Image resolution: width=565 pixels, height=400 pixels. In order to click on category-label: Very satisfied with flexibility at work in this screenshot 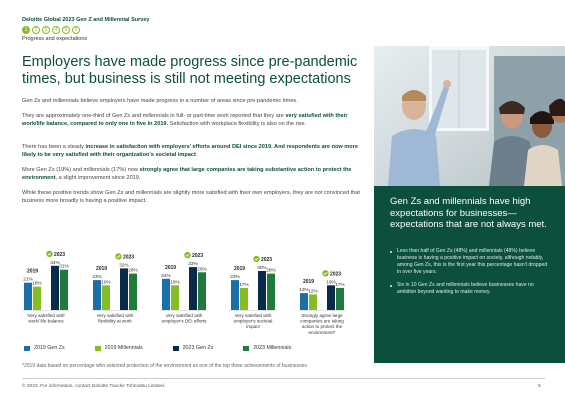, I will do `click(115, 318)`.